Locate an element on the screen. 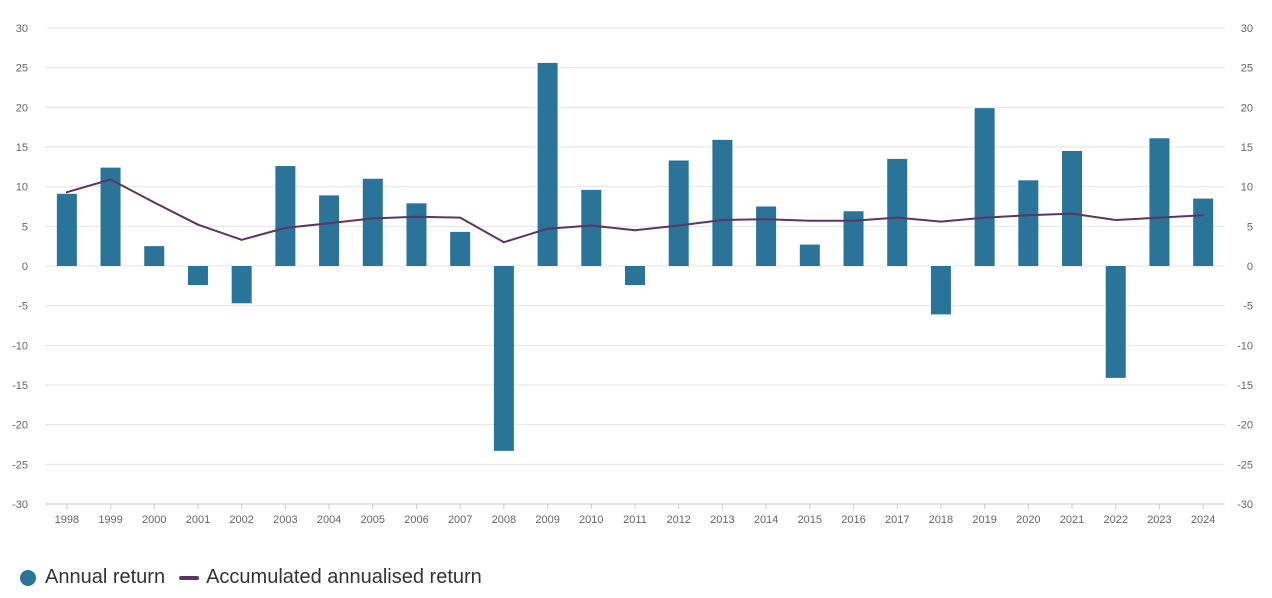  bar-2024 is located at coordinates (1203, 232).